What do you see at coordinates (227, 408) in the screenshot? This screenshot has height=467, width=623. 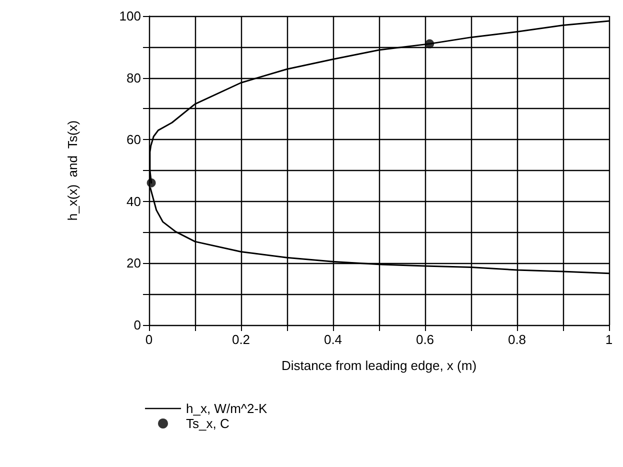 I see `legend-label: h_x, W/m^2-K` at bounding box center [227, 408].